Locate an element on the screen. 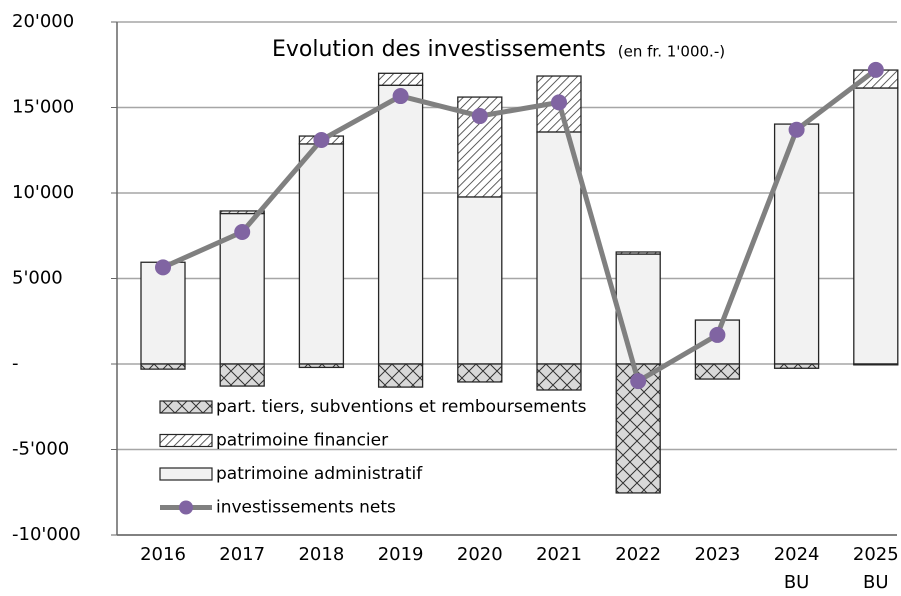 This screenshot has width=901, height=596. y-tick-label: 20'000 is located at coordinates (43, 21).